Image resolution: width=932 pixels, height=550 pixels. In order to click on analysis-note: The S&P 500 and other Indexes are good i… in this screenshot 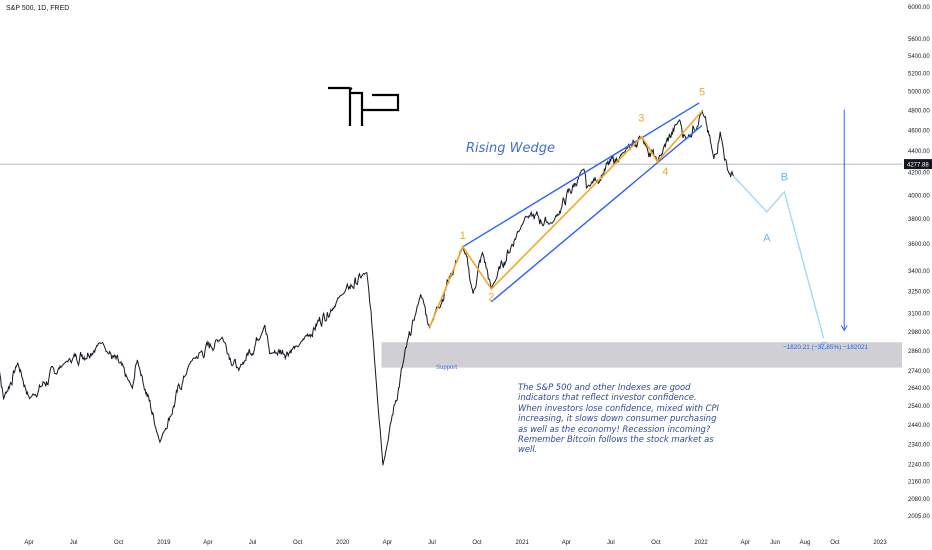, I will do `click(618, 418)`.